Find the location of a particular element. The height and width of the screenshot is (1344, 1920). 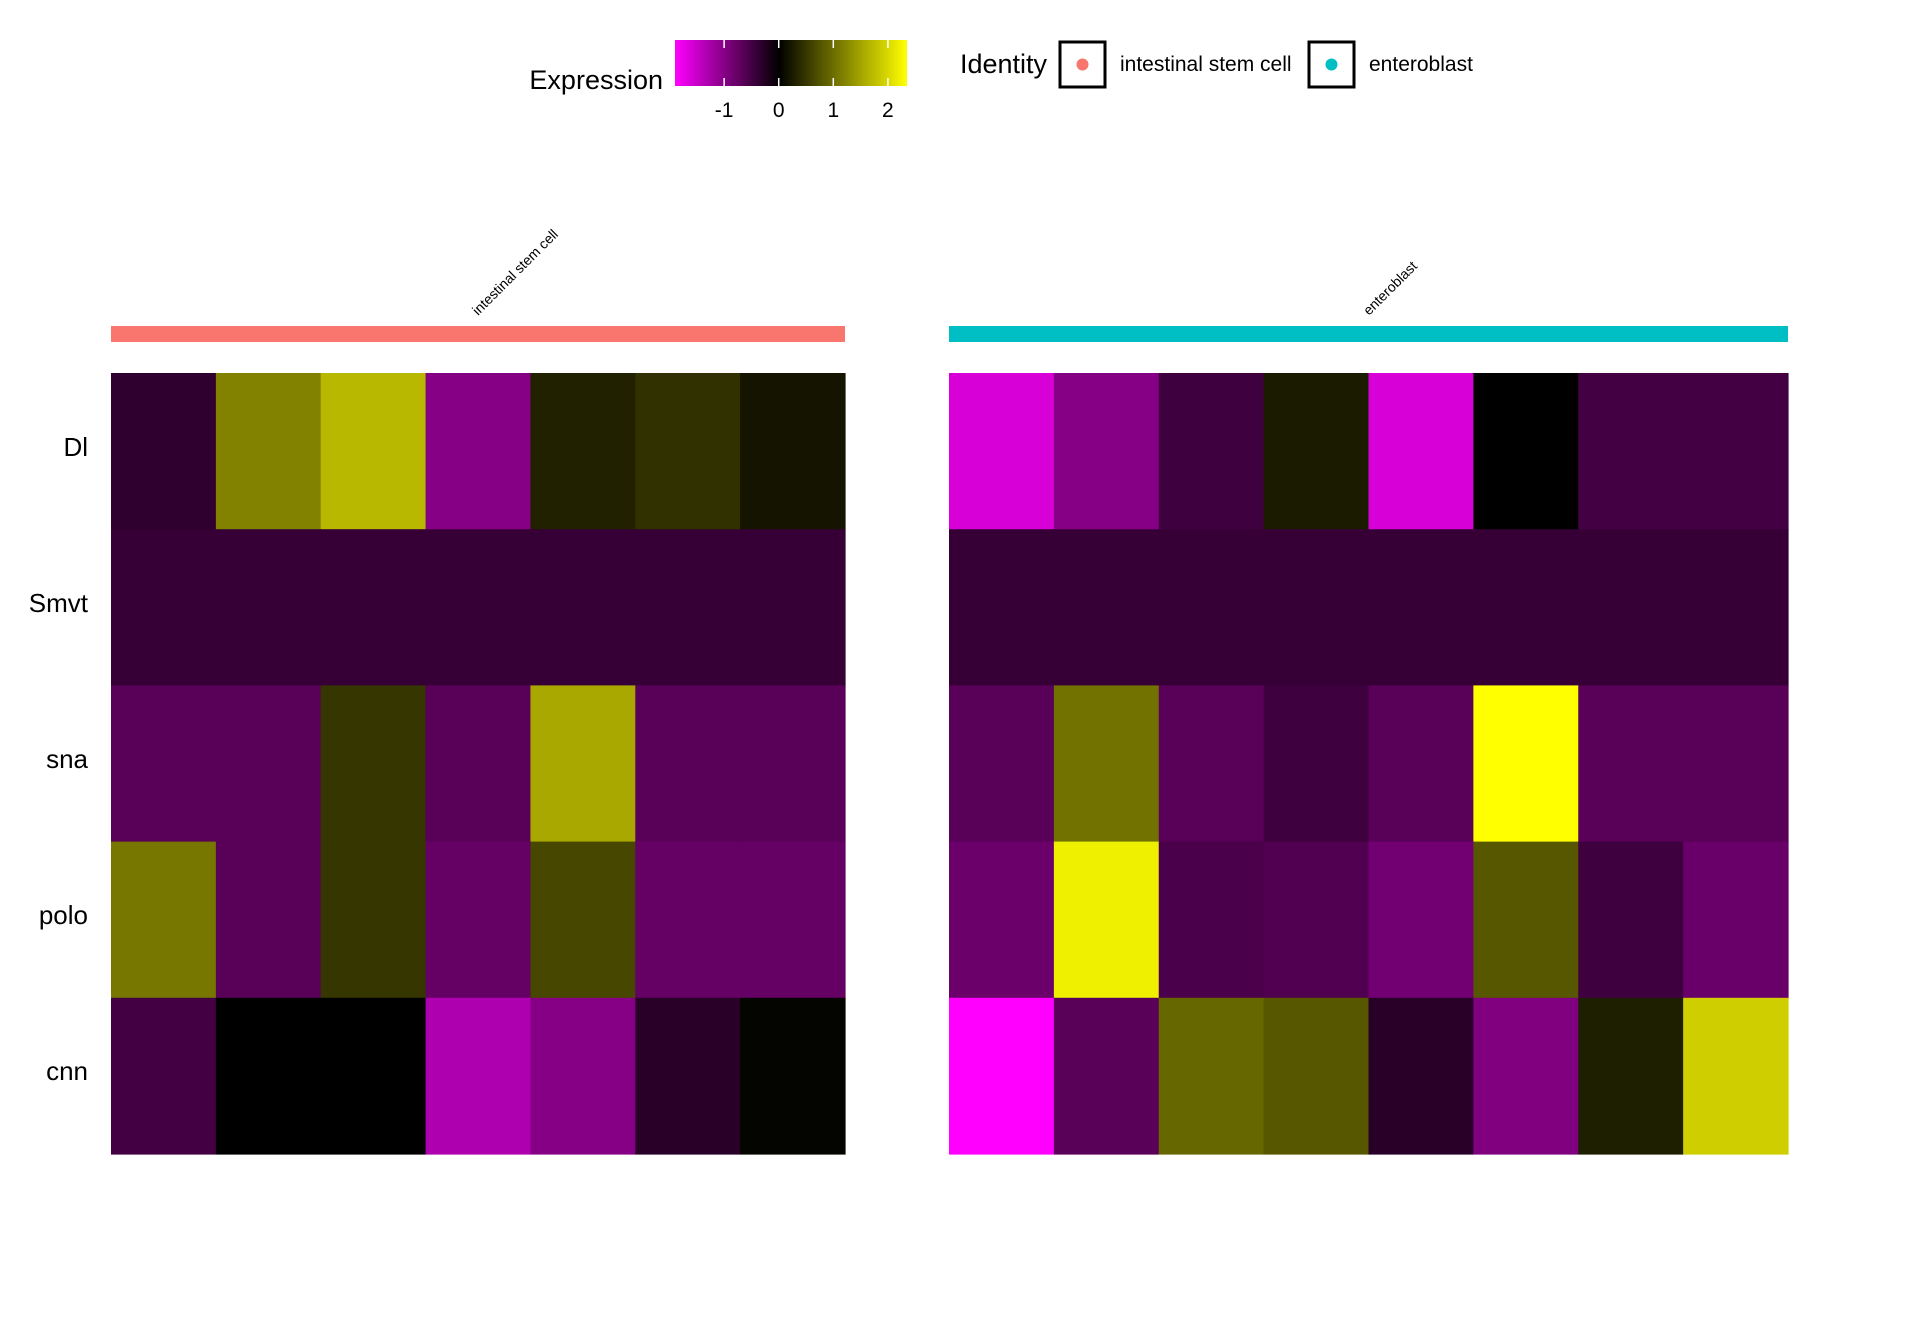

gene-labels: Dl Smvt sna polo cnn is located at coordinates (59, 759).